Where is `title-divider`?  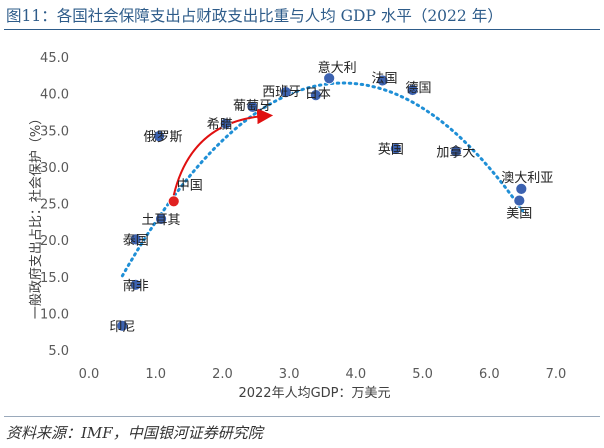 title-divider is located at coordinates (302, 29).